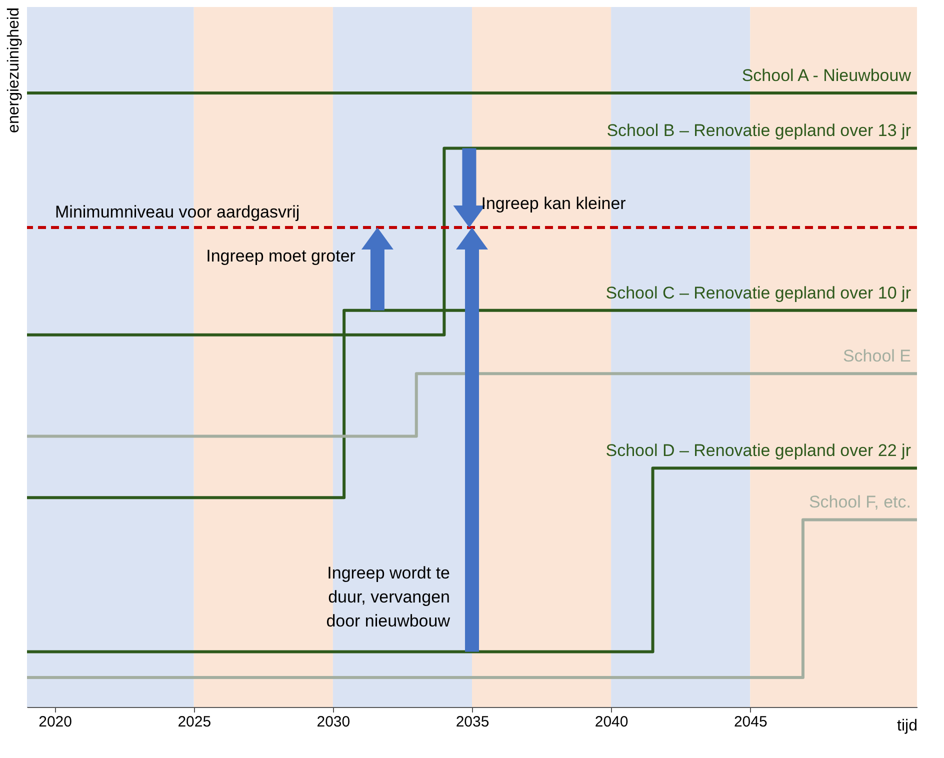 The height and width of the screenshot is (758, 944). I want to click on x-tick-label: 2025, so click(195, 722).